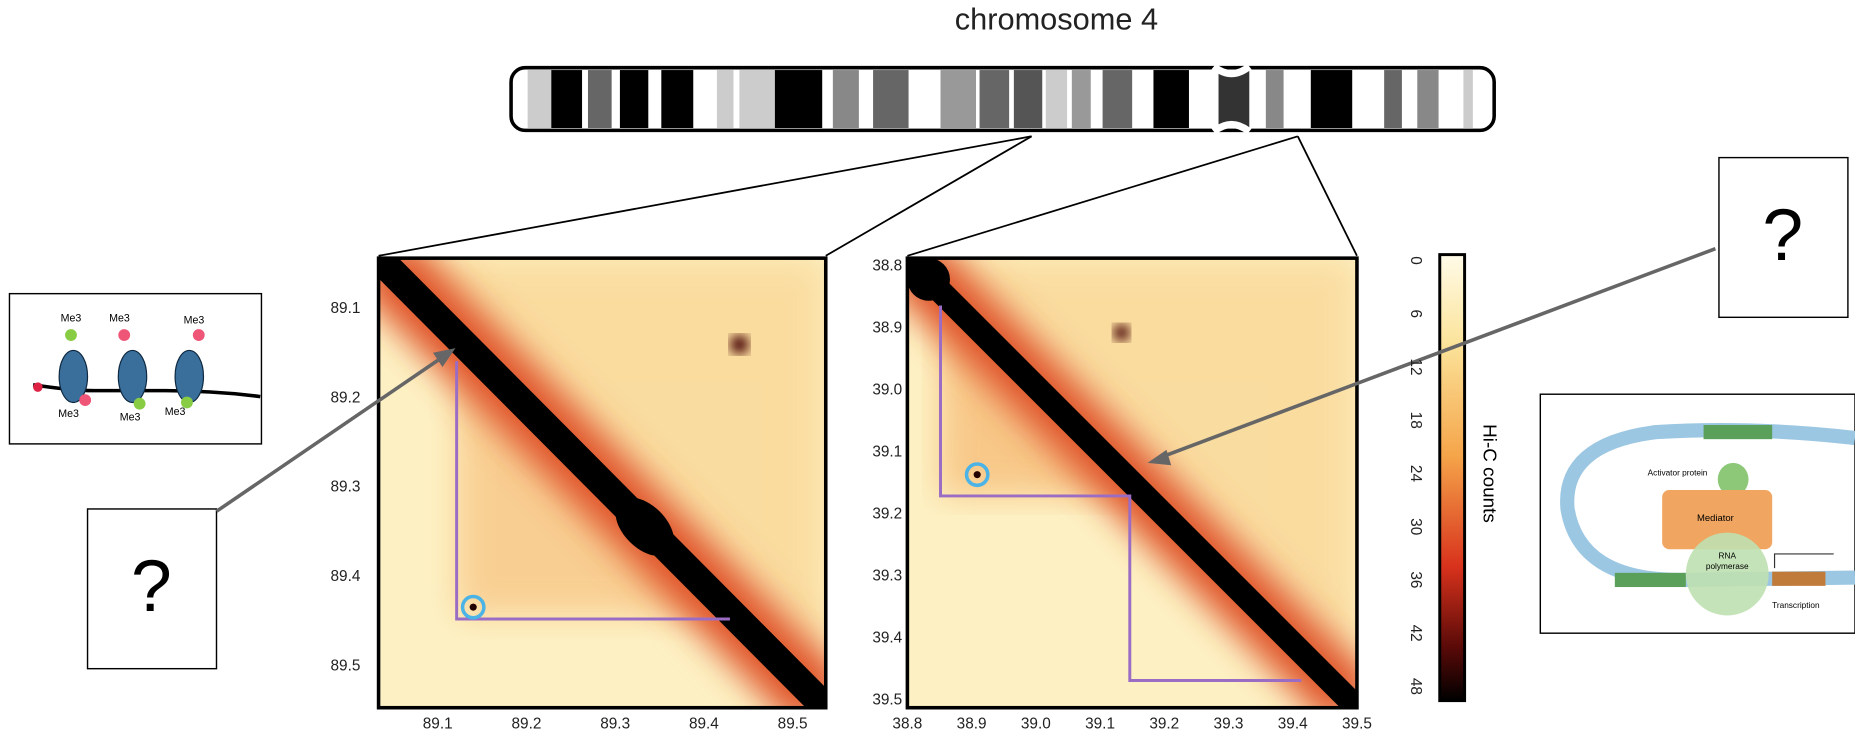  I want to click on transcription-inset, so click(1697, 513).